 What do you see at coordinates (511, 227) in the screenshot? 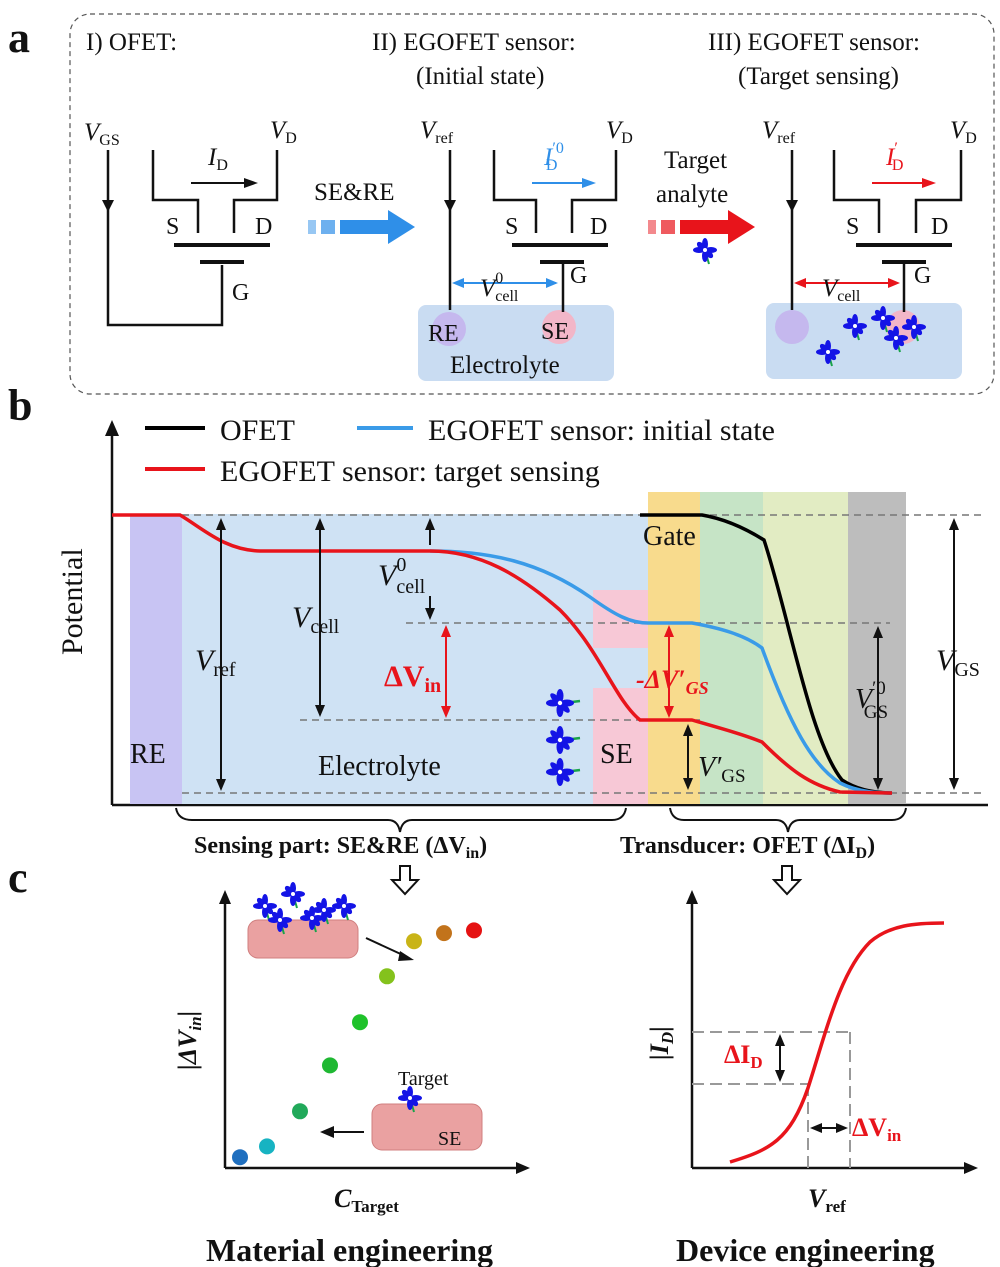
I see `stage2-source: S` at bounding box center [511, 227].